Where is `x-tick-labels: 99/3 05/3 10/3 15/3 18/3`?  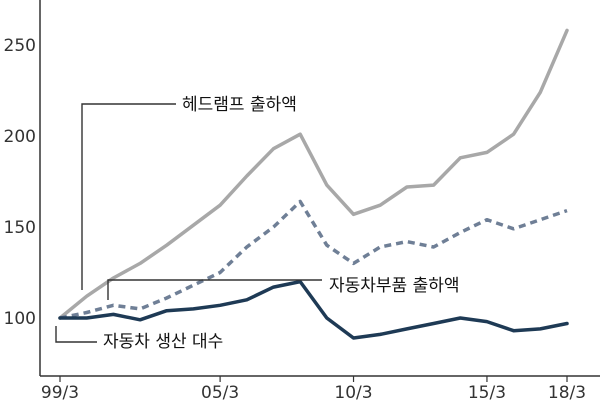
x-tick-labels: 99/3 05/3 10/3 15/3 18/3 is located at coordinates (313, 389).